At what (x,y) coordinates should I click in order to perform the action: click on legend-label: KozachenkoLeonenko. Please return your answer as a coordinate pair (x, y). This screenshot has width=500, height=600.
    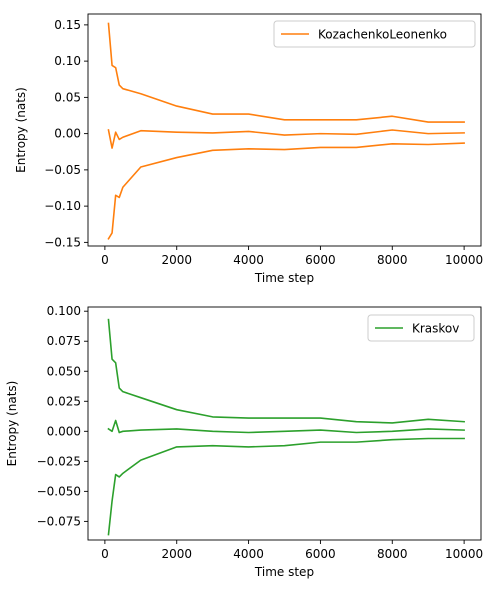
    Looking at the image, I should click on (382, 35).